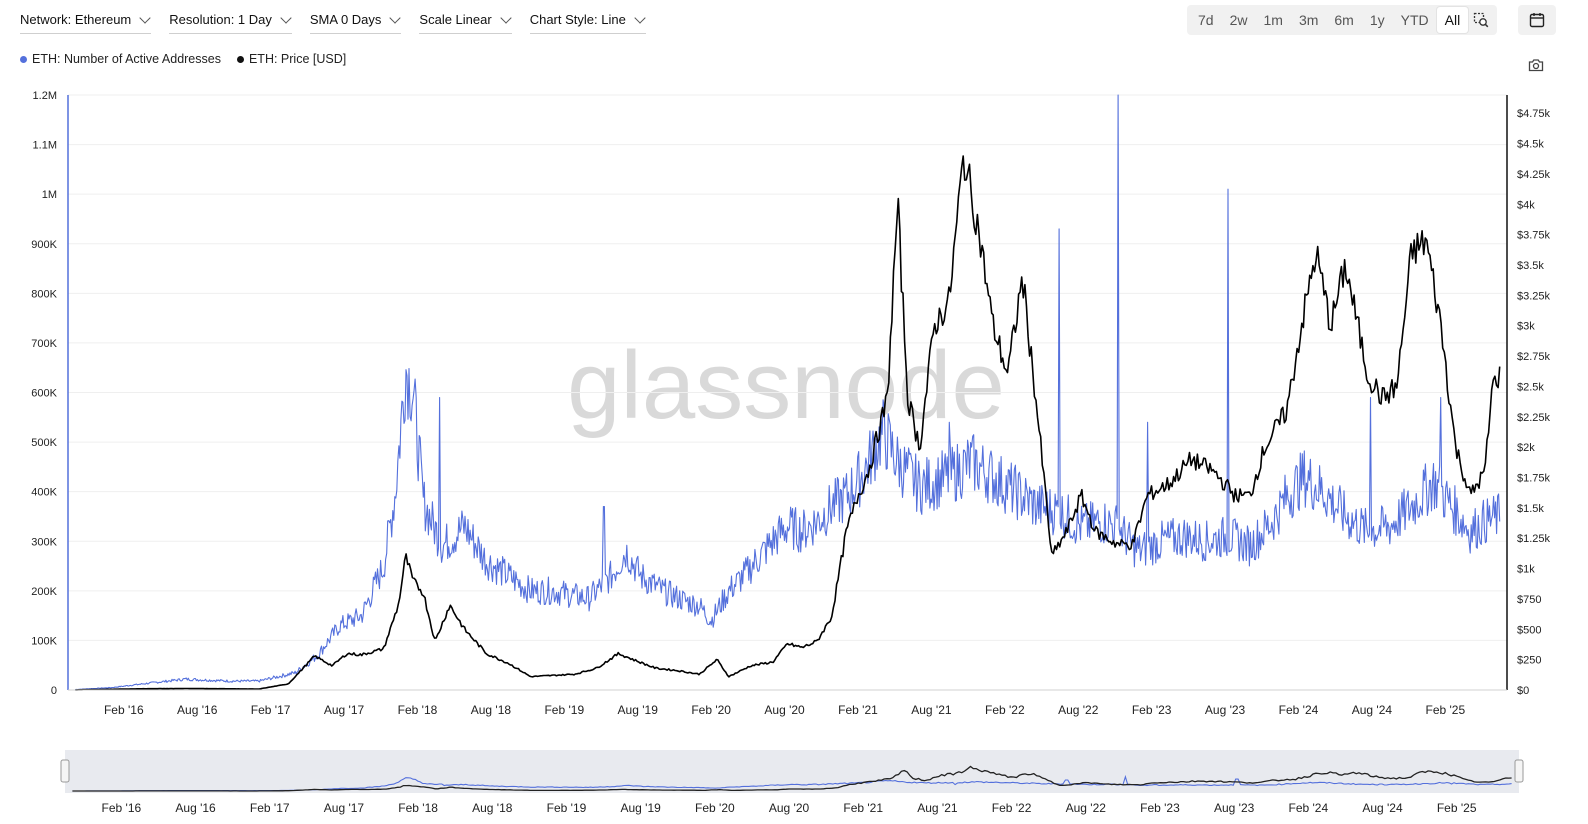 The height and width of the screenshot is (824, 1588). What do you see at coordinates (1372, 710) in the screenshot?
I see `x-tick-label: Aug '24` at bounding box center [1372, 710].